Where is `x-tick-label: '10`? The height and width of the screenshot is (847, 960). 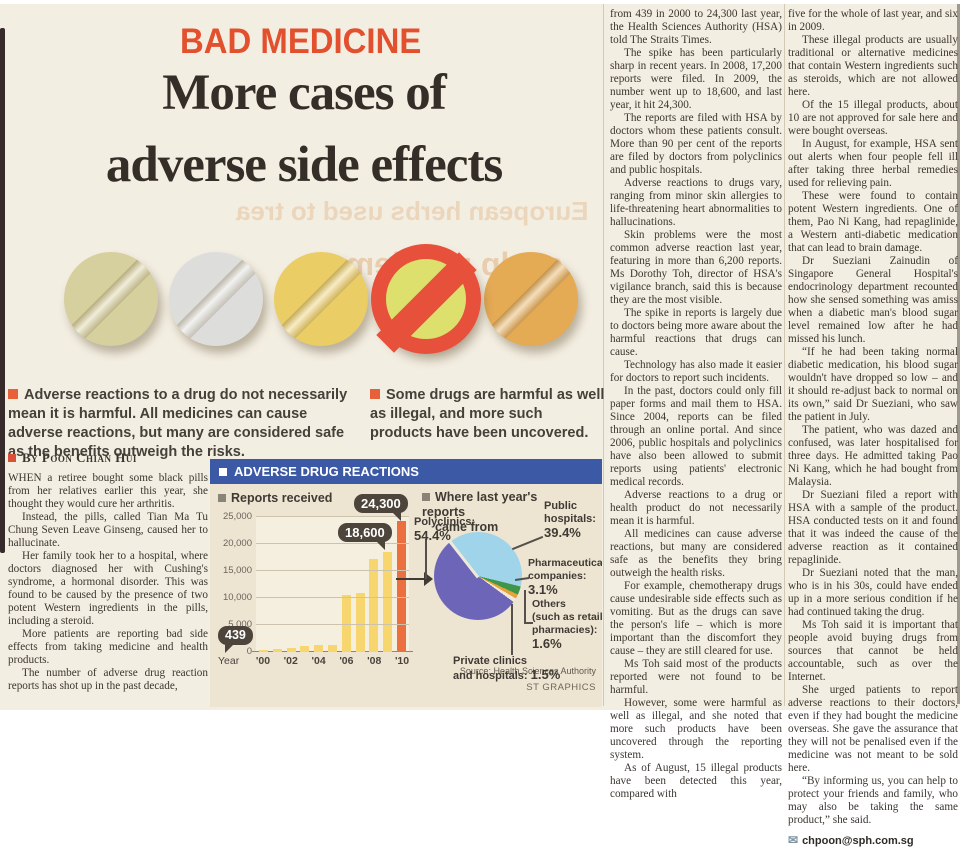 x-tick-label: '10 is located at coordinates (402, 661).